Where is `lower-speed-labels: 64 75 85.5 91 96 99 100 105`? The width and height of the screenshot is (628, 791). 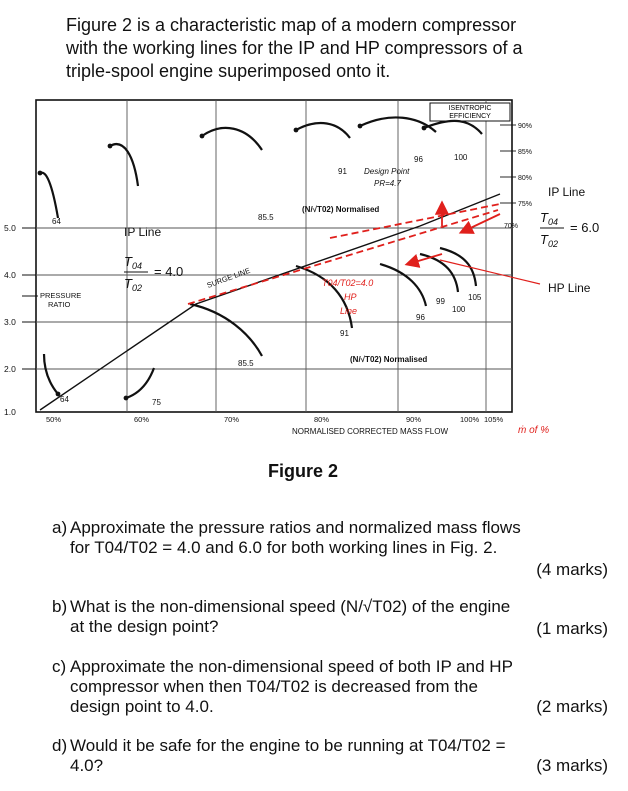
lower-speed-labels: 64 75 85.5 91 96 99 100 105 is located at coordinates (271, 350).